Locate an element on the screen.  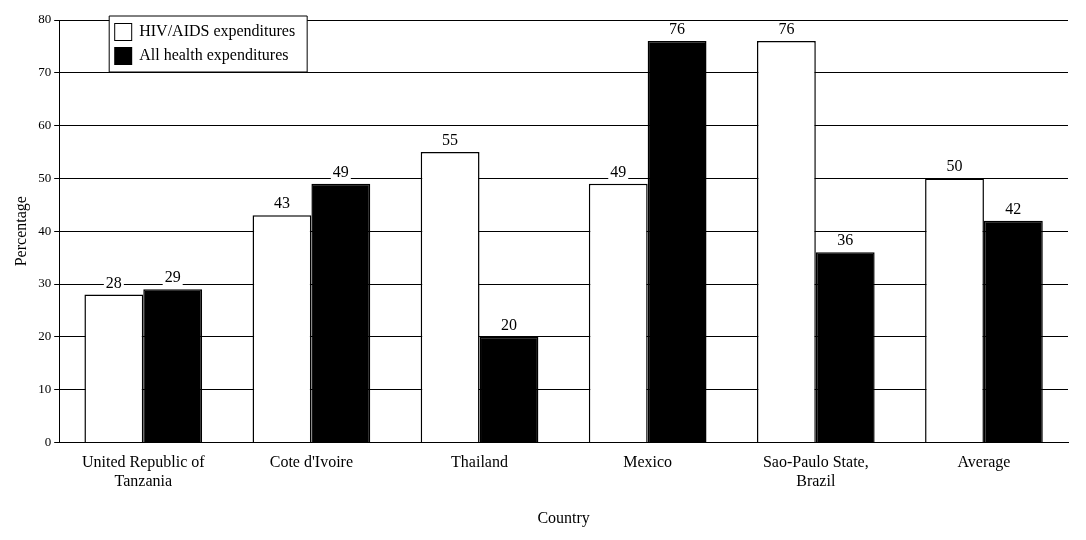
data-label: 50 is located at coordinates (954, 166).